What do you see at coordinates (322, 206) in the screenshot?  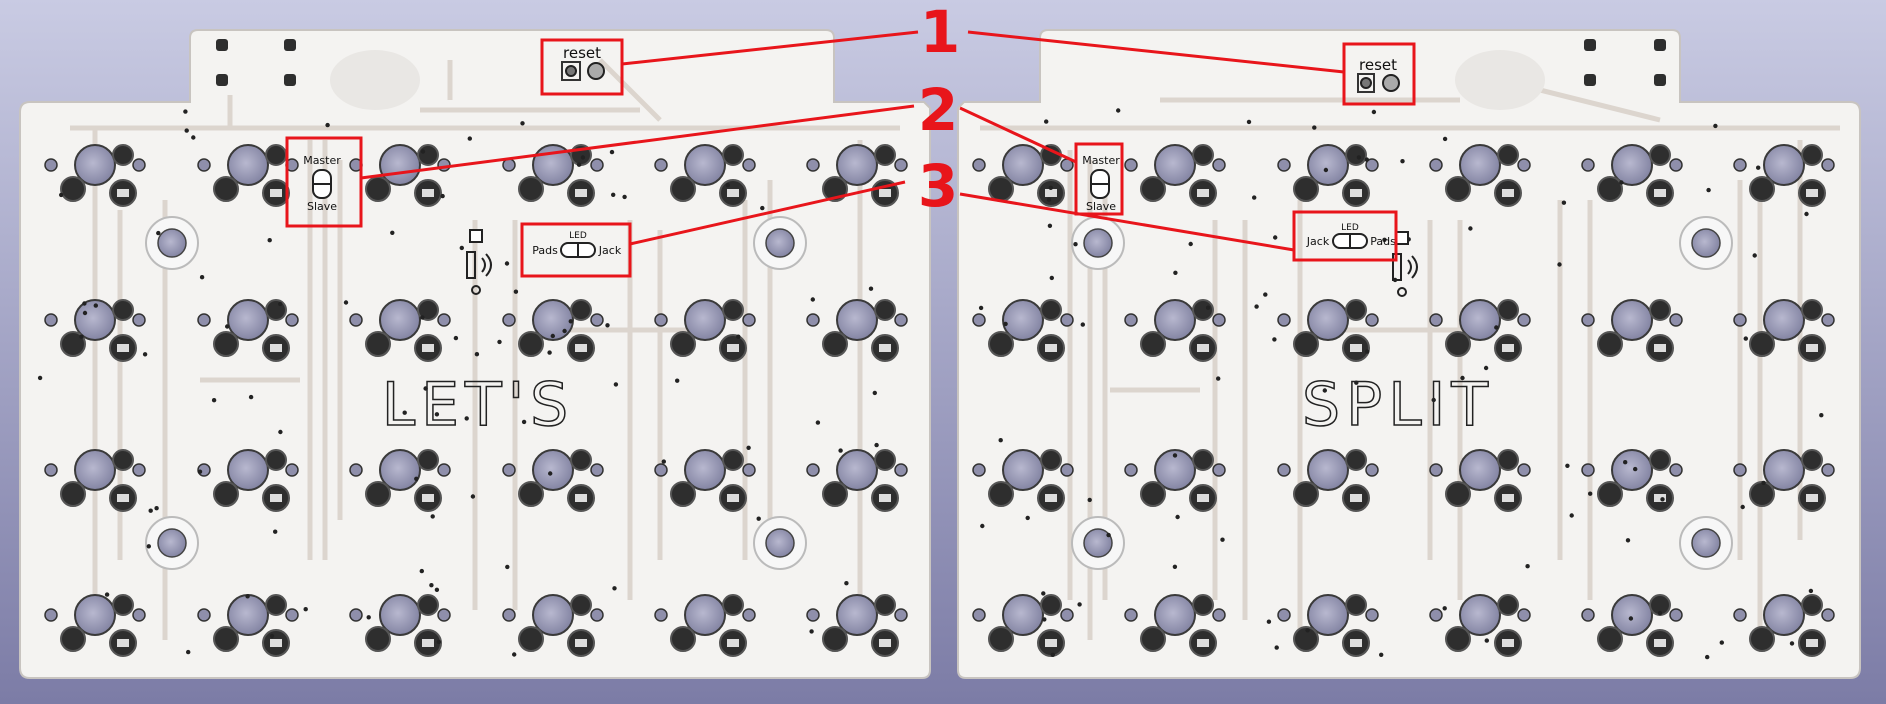 I see `left-slave-label: Slave` at bounding box center [322, 206].